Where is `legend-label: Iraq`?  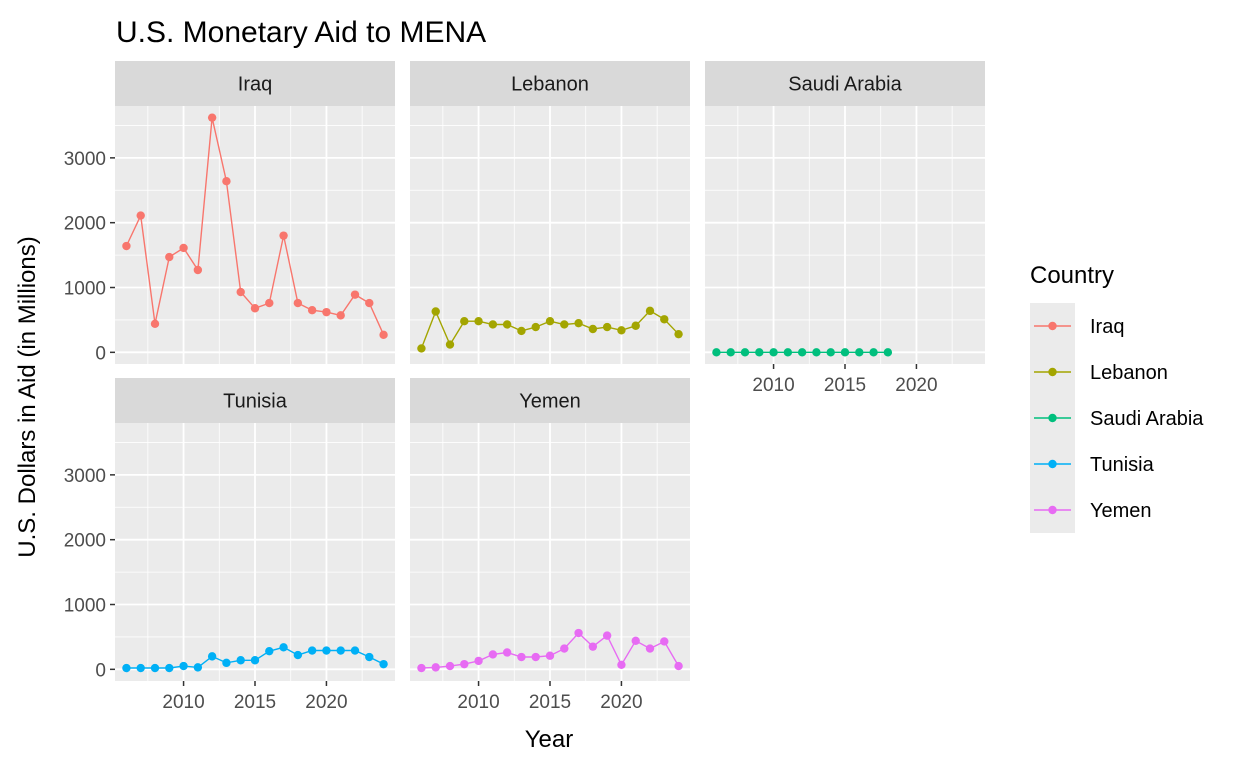 legend-label: Iraq is located at coordinates (1107, 327).